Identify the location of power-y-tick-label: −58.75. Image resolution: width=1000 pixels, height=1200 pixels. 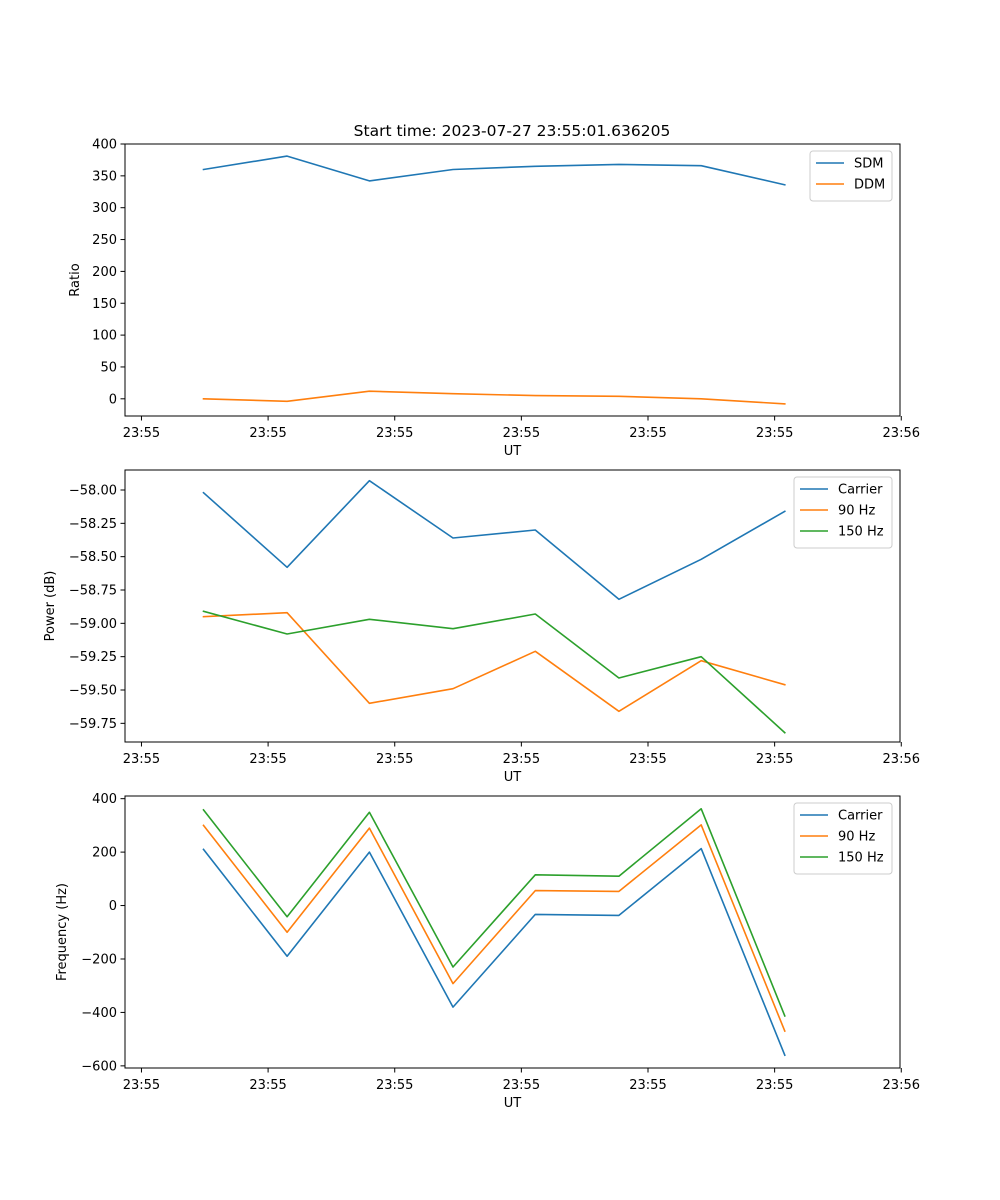
(93, 591).